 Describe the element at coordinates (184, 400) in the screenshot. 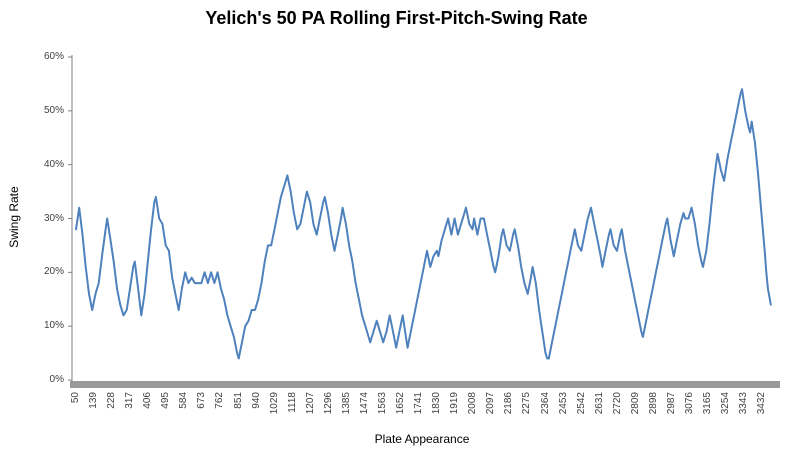

I see `x-tick-label: 584` at that location.